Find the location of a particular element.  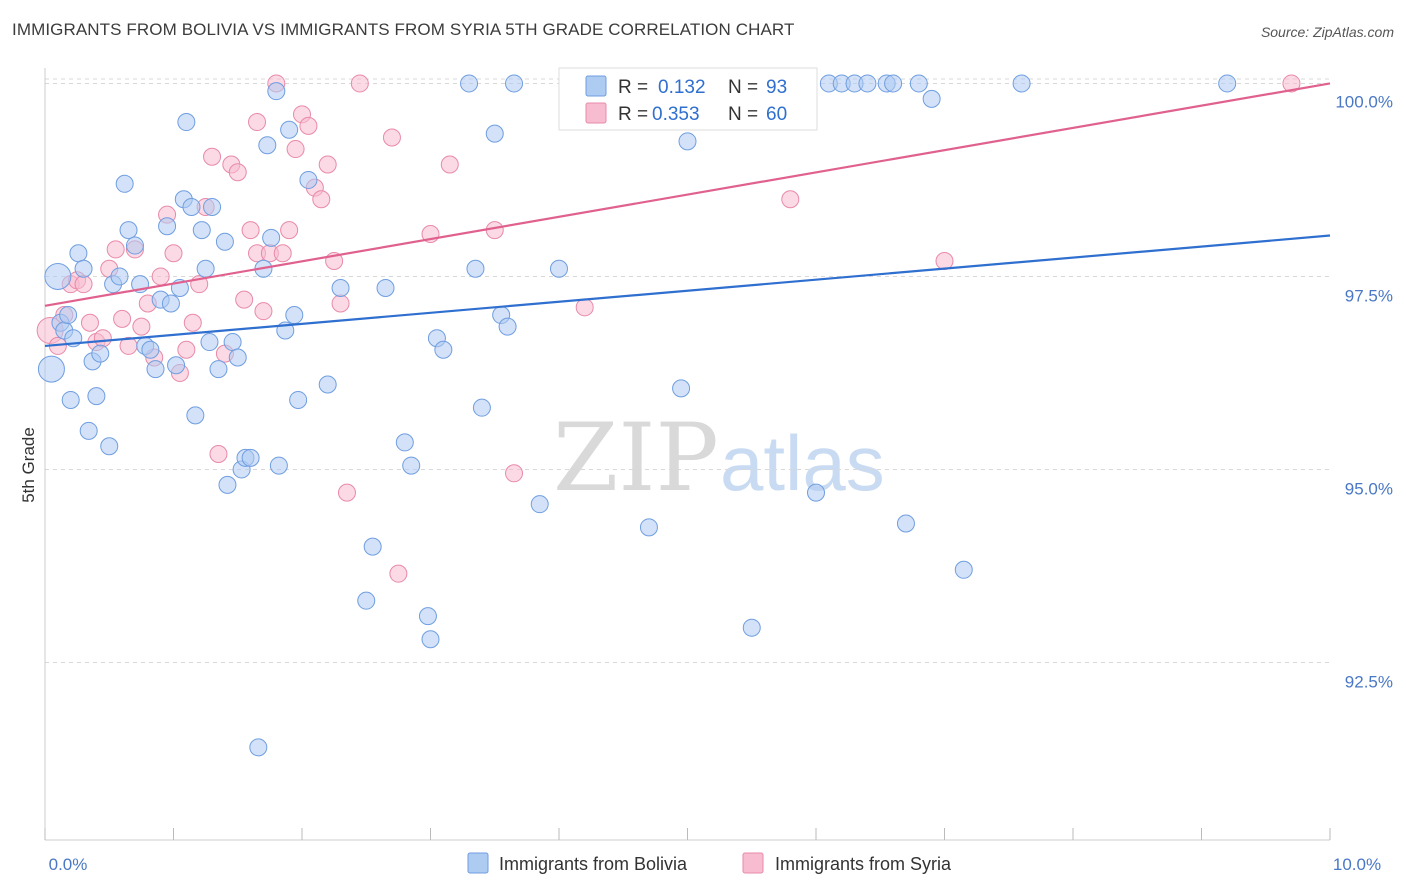

bolivia-trend-line is located at coordinates (687, 291).